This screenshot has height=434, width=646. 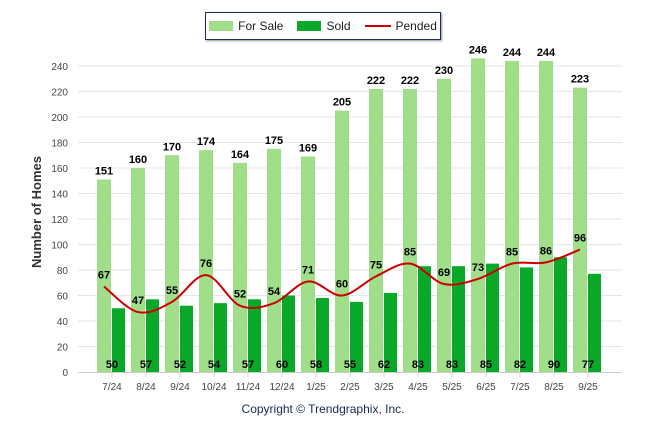 What do you see at coordinates (376, 265) in the screenshot?
I see `data-label-pended: 75` at bounding box center [376, 265].